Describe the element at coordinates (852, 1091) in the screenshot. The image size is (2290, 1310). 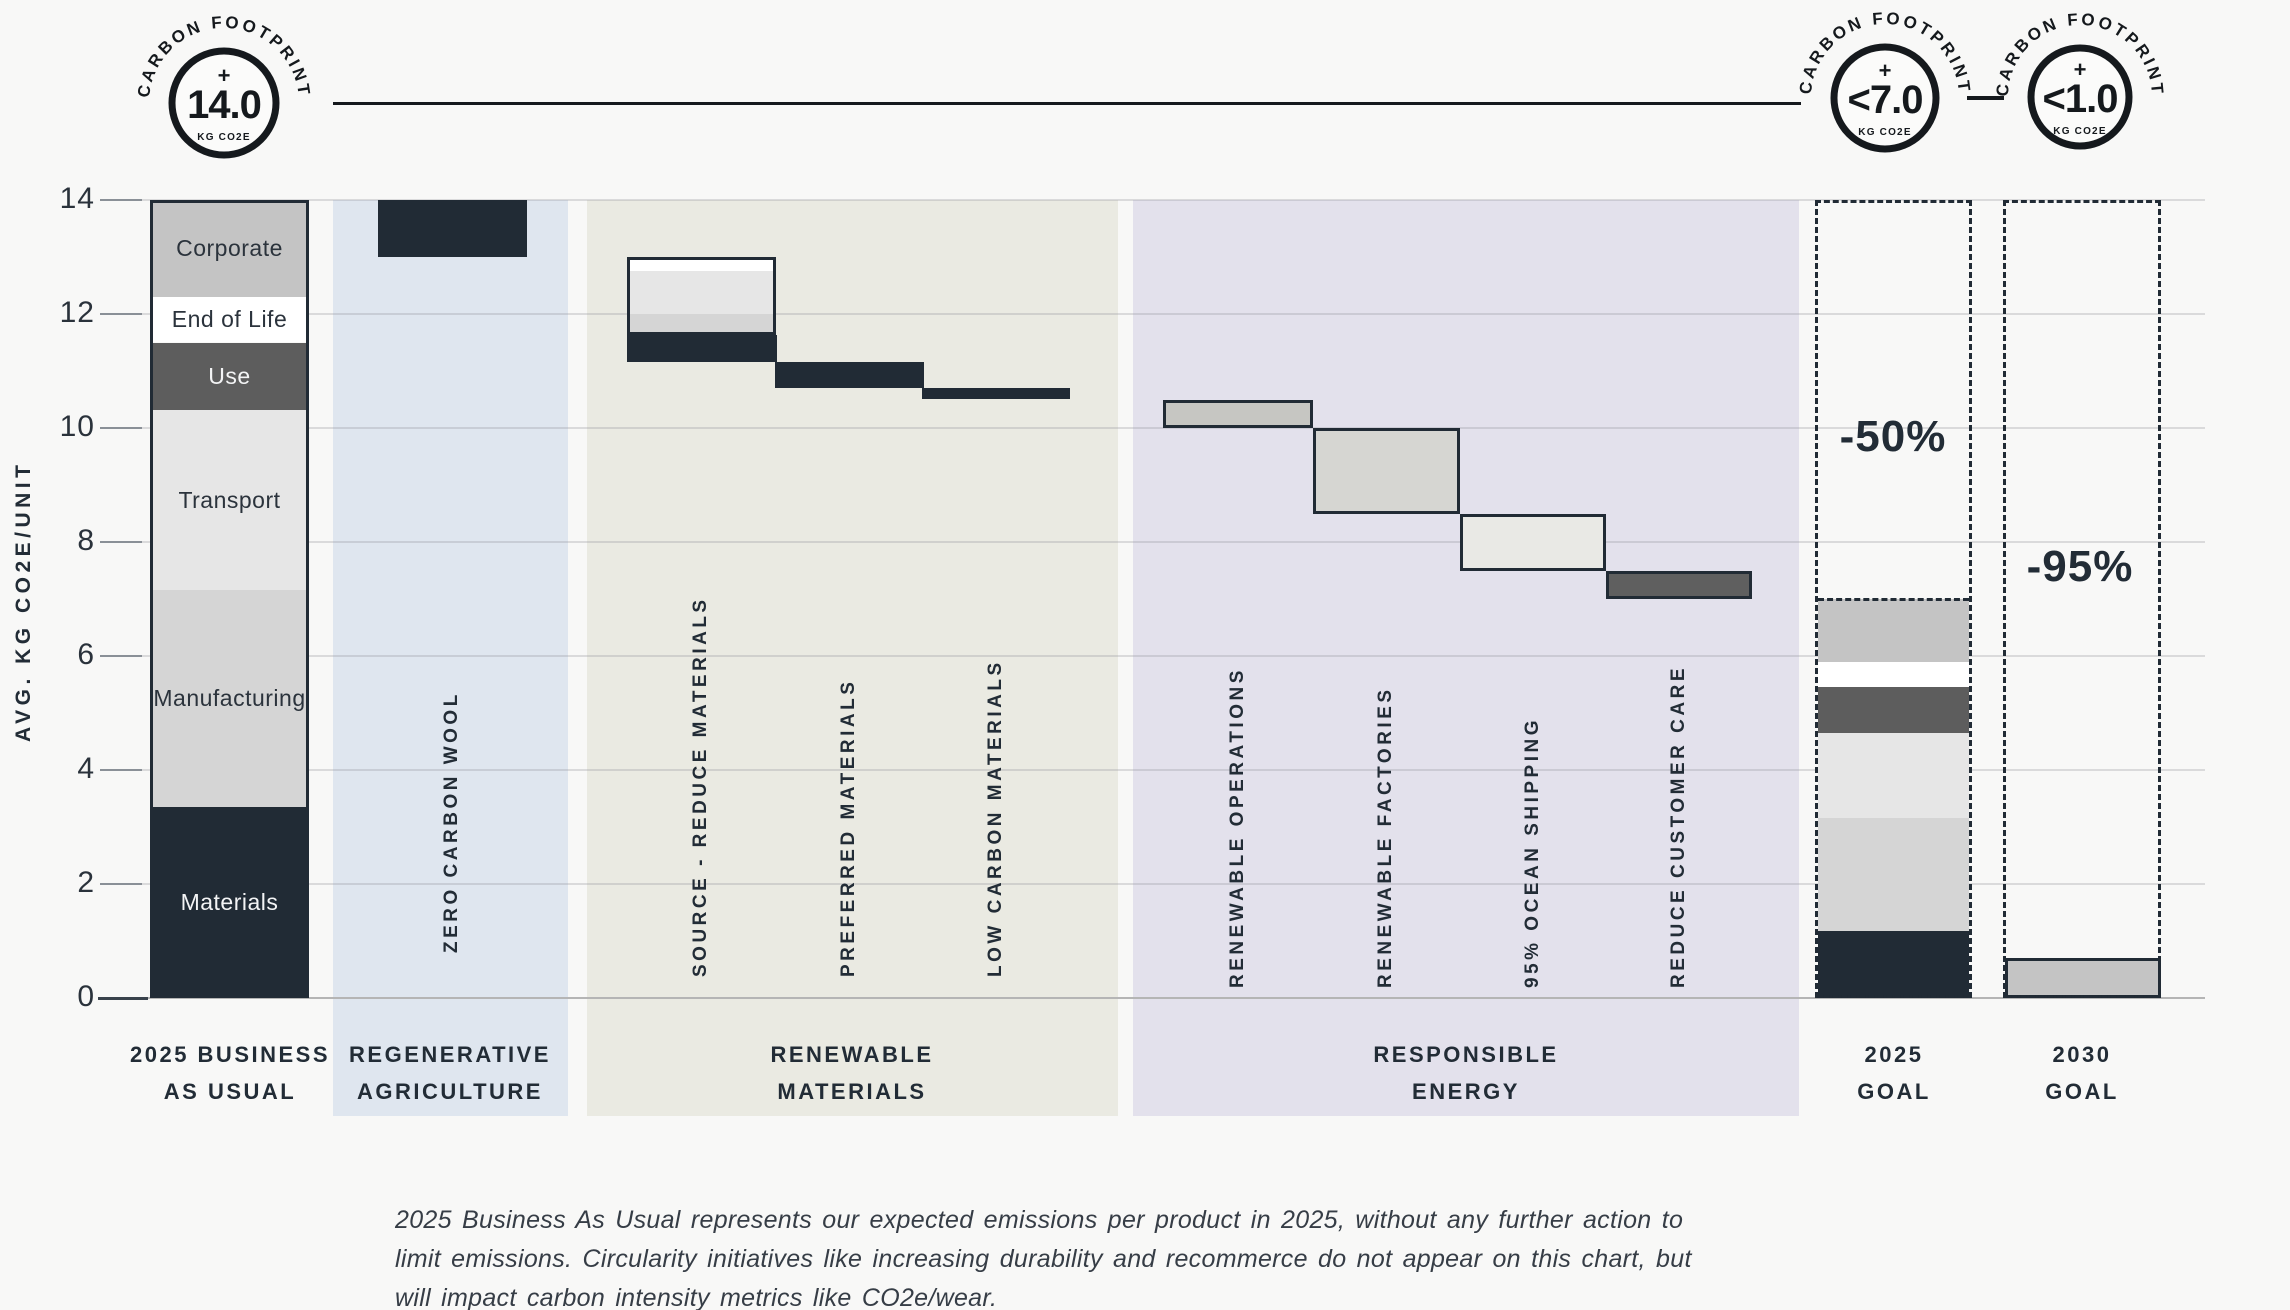
I see `section-renewable-materials-label-line: MATERIALS` at that location.